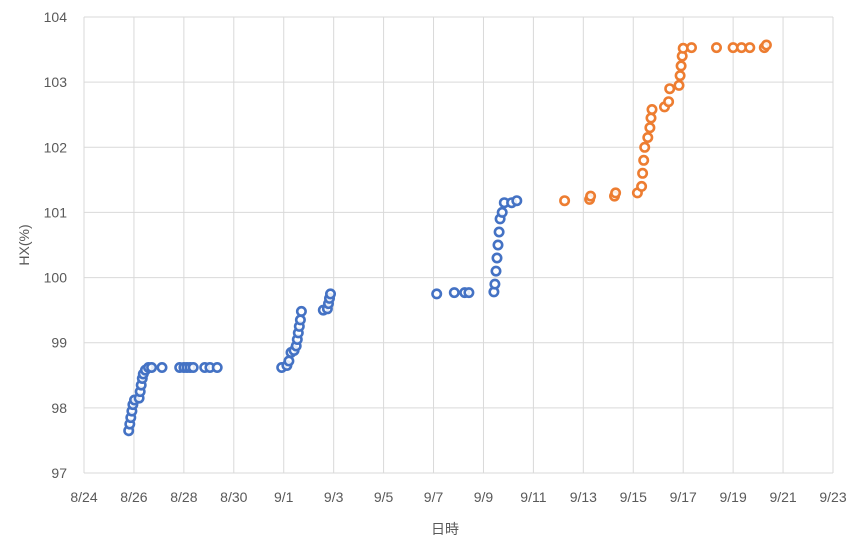 This screenshot has width=857, height=546. I want to click on y-tick-label: 104, so click(56, 17).